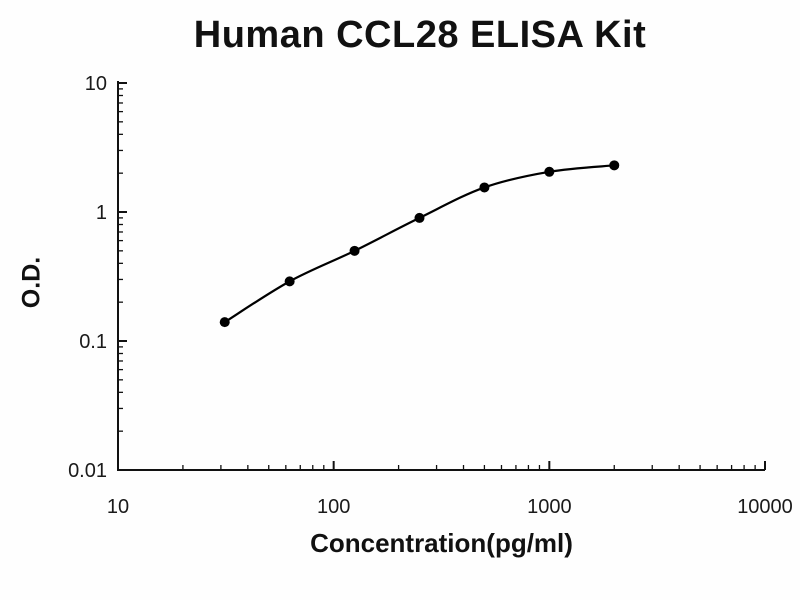  I want to click on y-tick-label: 1, so click(101, 213).